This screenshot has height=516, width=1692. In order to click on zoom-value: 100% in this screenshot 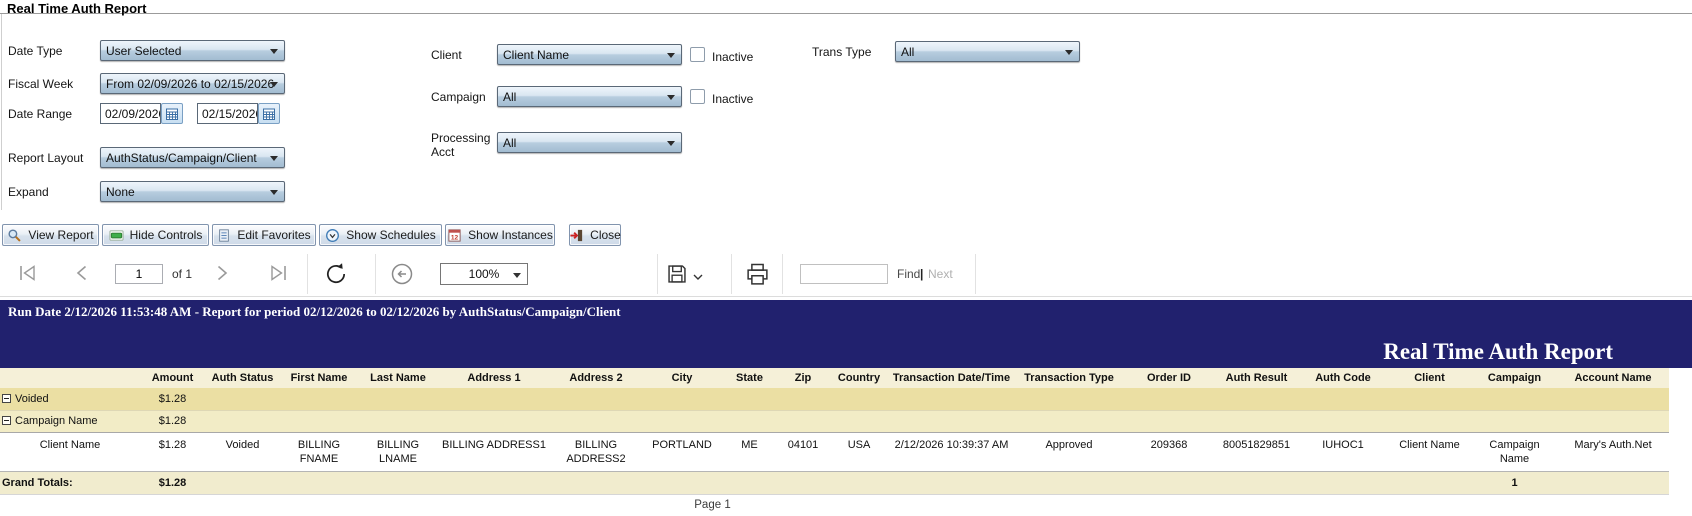, I will do `click(484, 274)`.